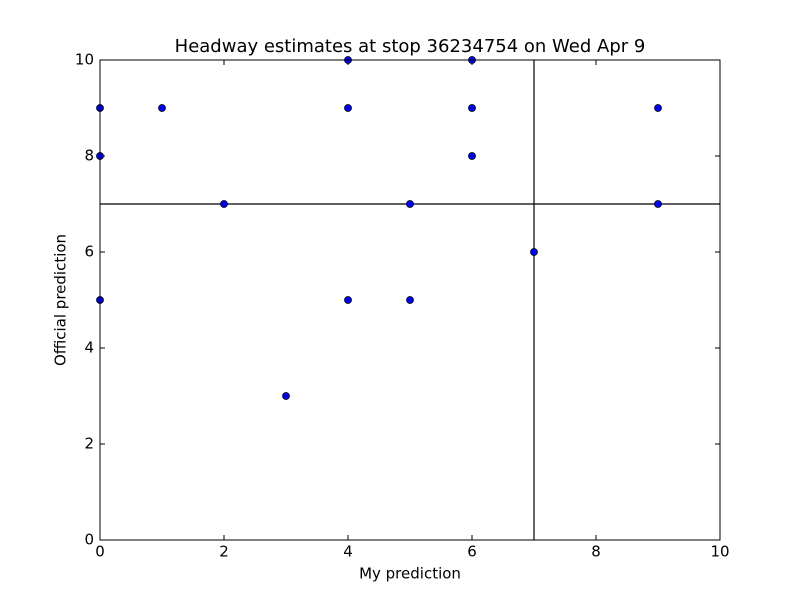 The width and height of the screenshot is (800, 600). I want to click on y-tick-label: 2, so click(89, 444).